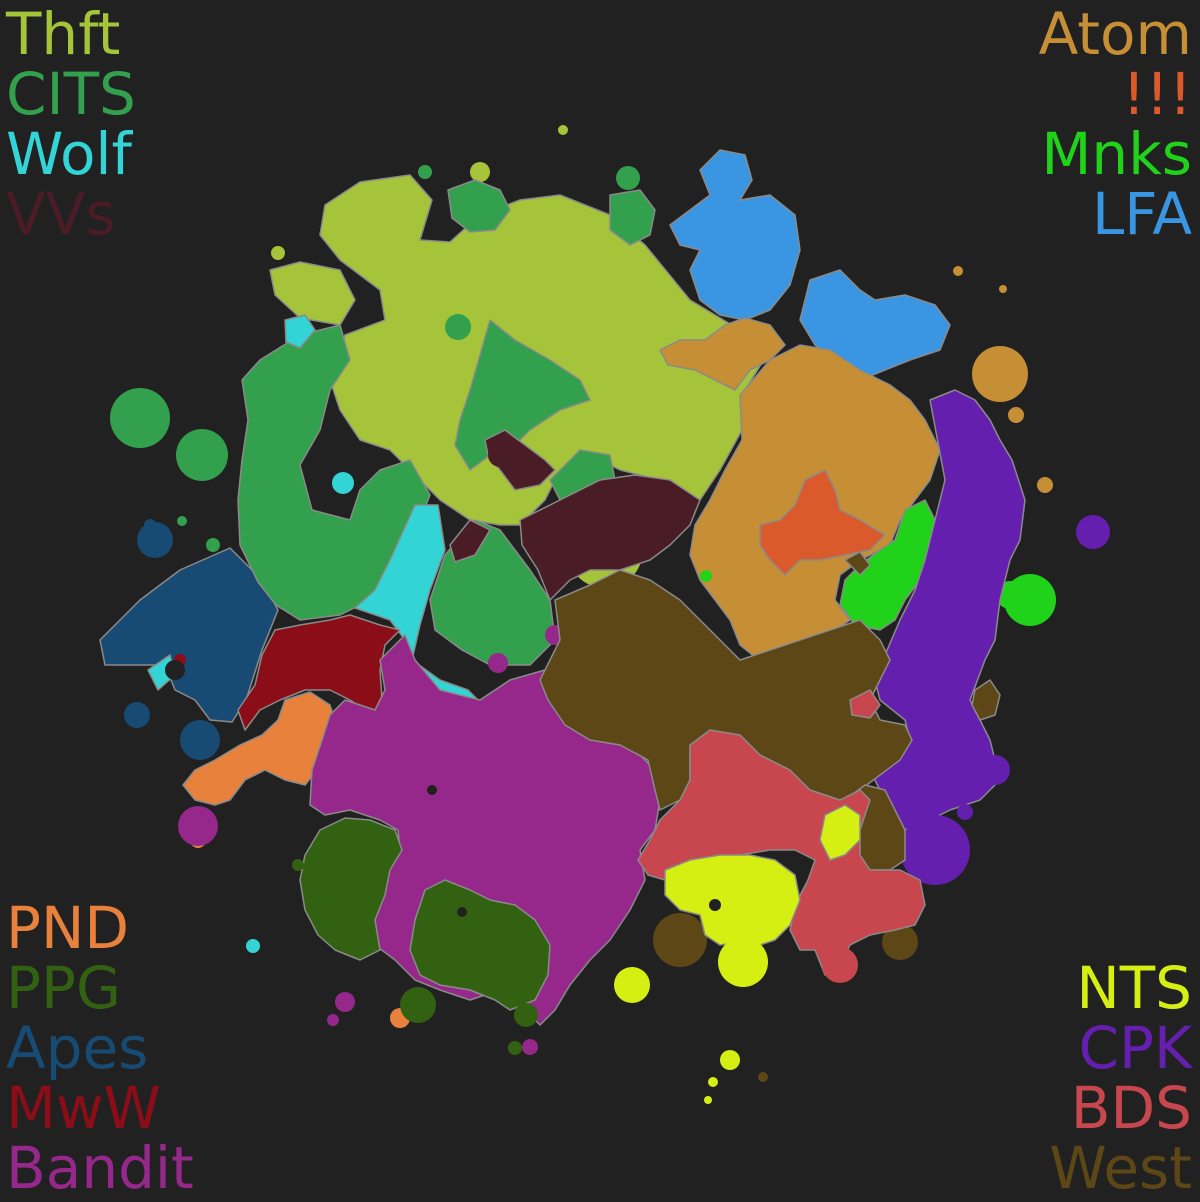 The height and width of the screenshot is (1202, 1200). I want to click on territory-cpk, so click(989, 637).